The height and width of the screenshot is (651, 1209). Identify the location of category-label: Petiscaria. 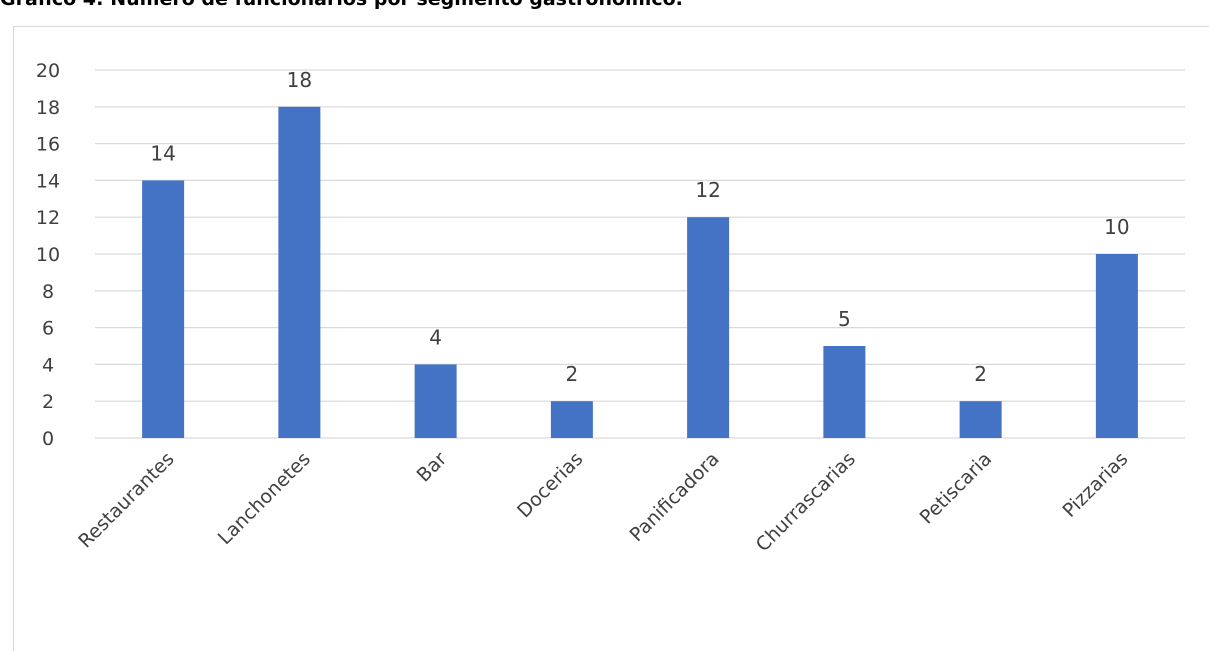
(956, 488).